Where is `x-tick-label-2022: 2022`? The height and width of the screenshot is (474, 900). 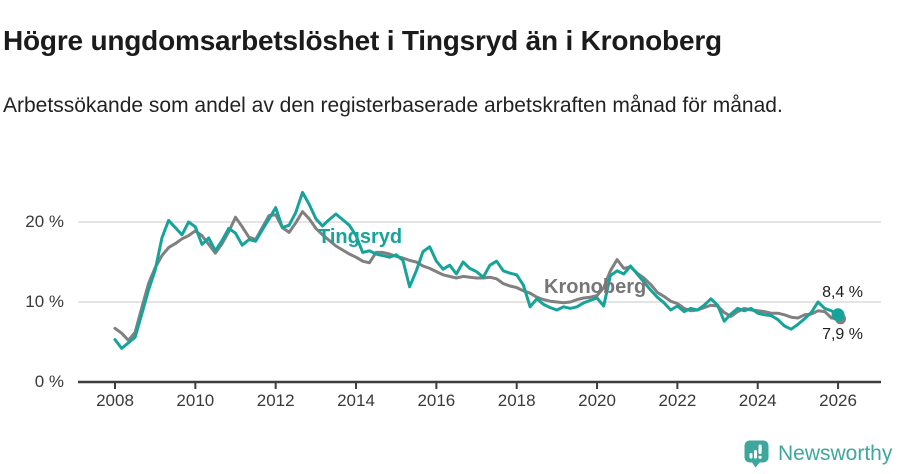
x-tick-label-2022: 2022 is located at coordinates (677, 400).